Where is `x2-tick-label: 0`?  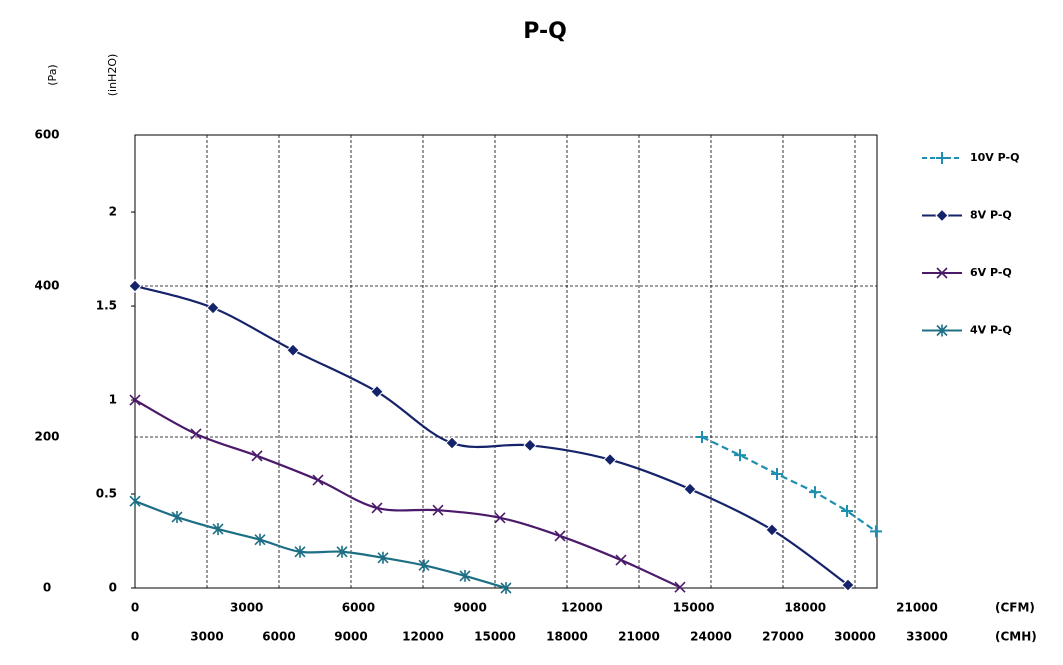
x2-tick-label: 0 is located at coordinates (135, 608).